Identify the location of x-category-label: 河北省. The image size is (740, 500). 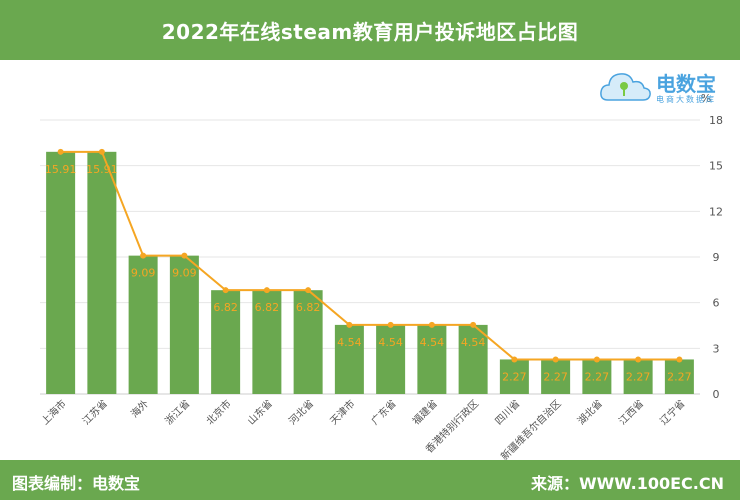
(301, 412).